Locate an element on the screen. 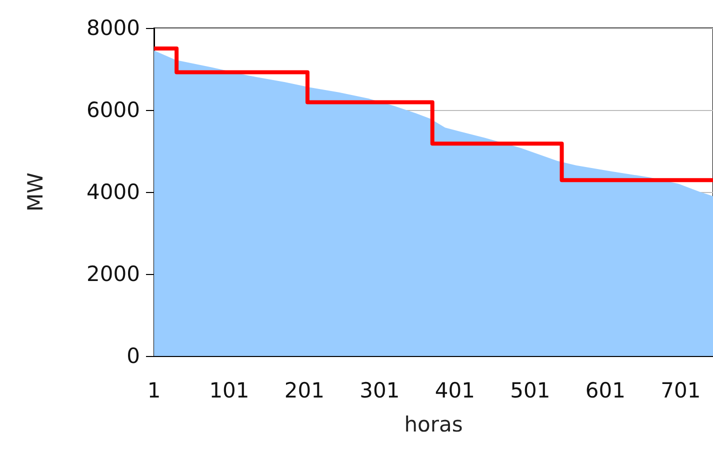 The width and height of the screenshot is (713, 460). x-tick-label: 301 is located at coordinates (380, 390).